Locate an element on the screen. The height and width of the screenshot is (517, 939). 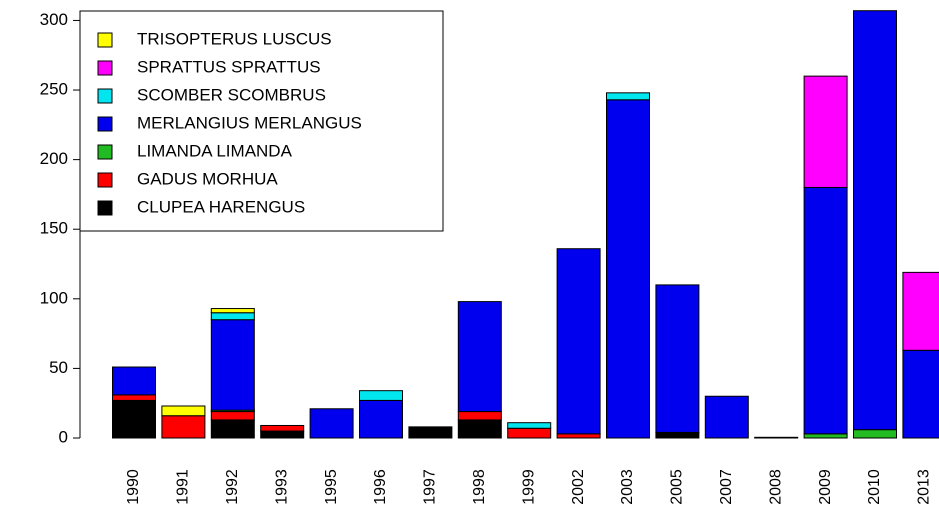
legend-label: CLUPEA HARENGUS is located at coordinates (221, 206).